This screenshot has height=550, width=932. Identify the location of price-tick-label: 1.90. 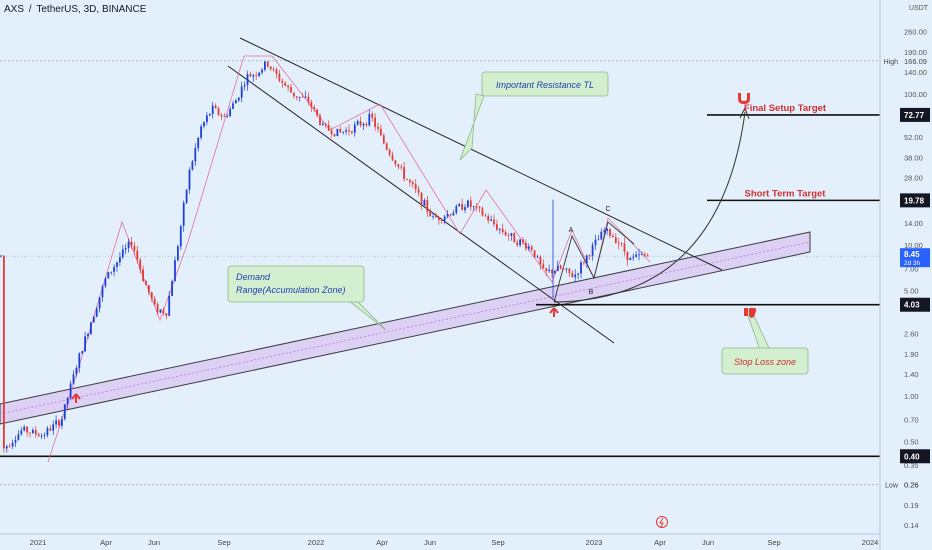
(911, 354).